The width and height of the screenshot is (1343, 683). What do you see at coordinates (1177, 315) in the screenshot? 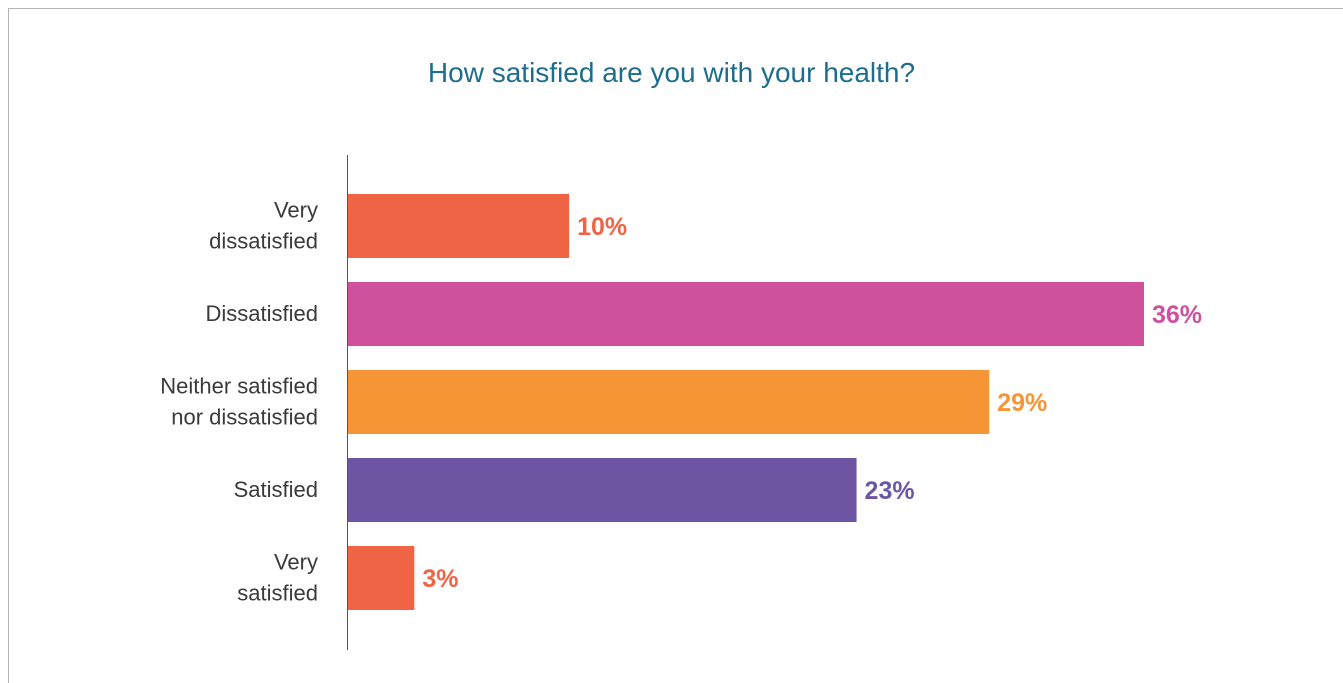
I see `value-label-2: 36%` at bounding box center [1177, 315].